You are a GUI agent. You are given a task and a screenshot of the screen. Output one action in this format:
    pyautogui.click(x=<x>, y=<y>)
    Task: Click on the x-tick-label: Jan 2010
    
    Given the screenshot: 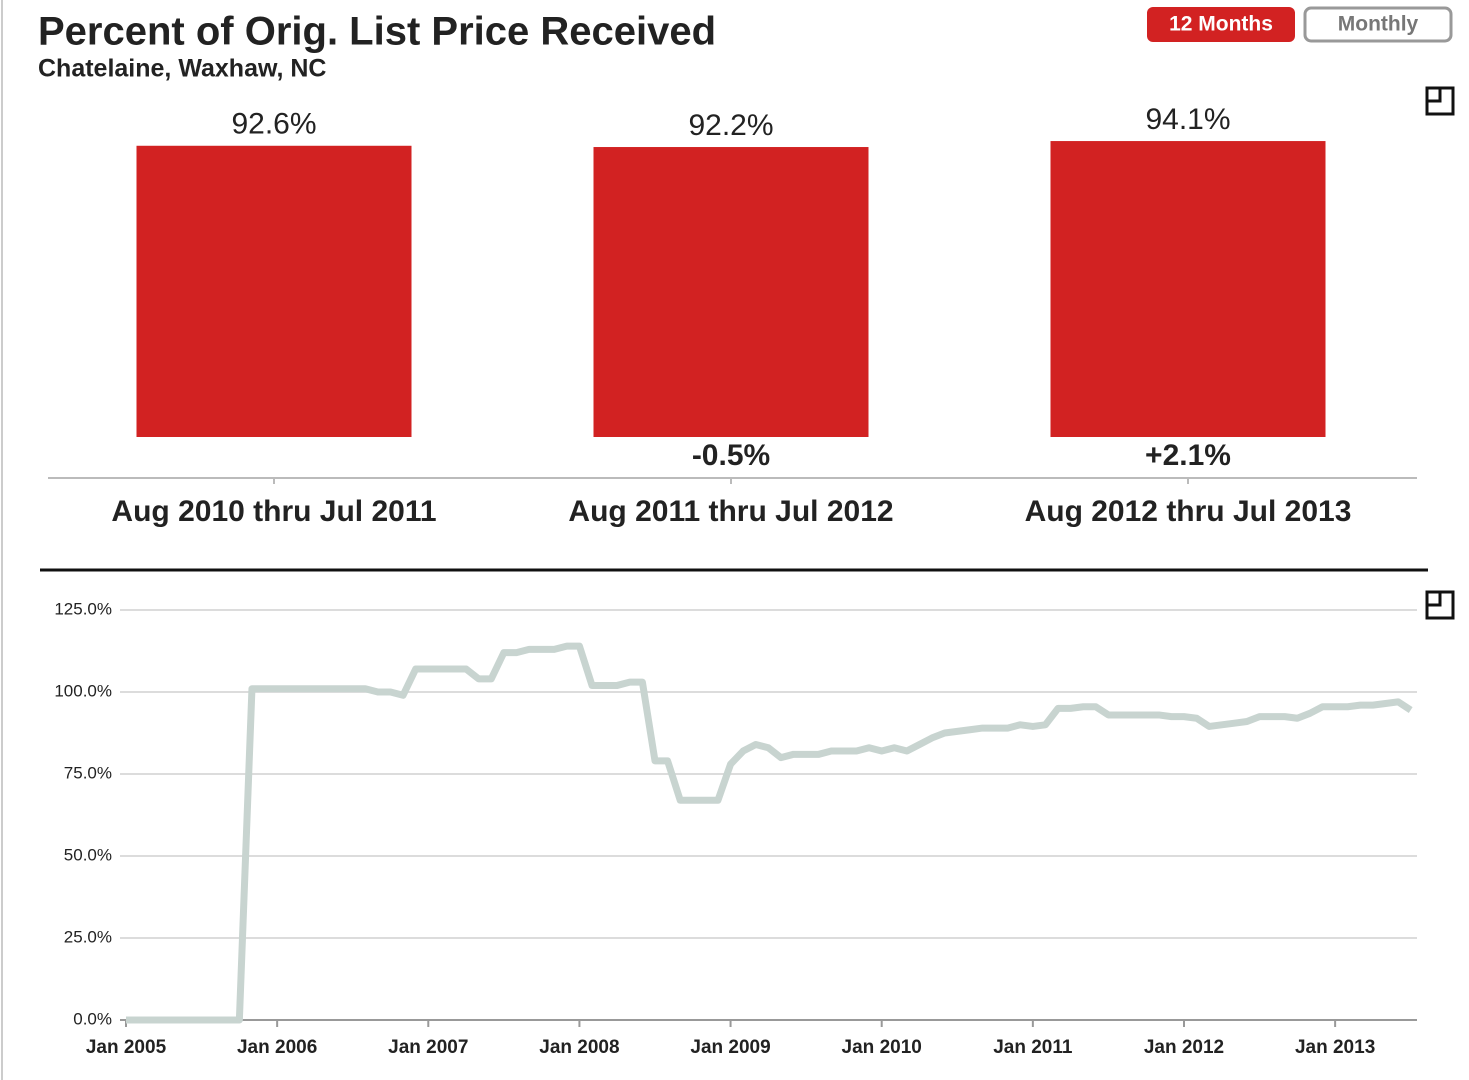 What is the action you would take?
    pyautogui.click(x=882, y=1047)
    